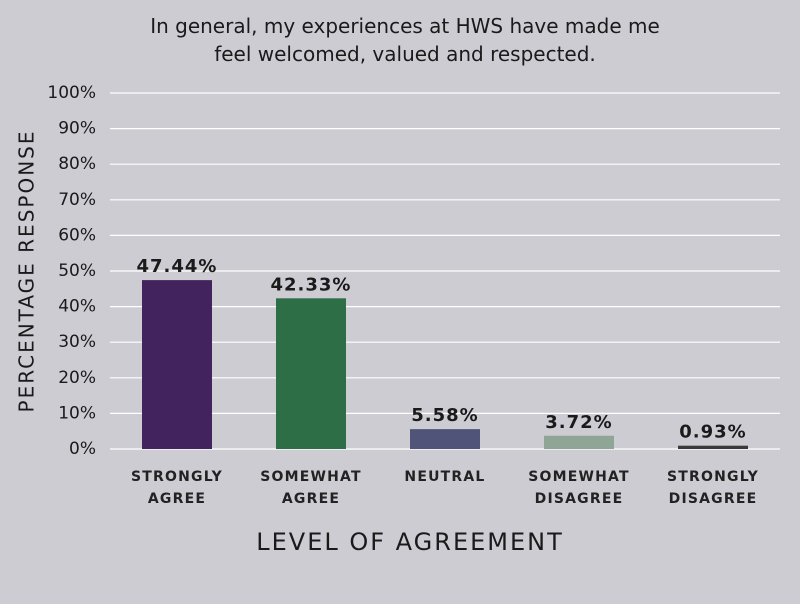 This screenshot has height=604, width=800. What do you see at coordinates (712, 488) in the screenshot?
I see `x-tick-label: STRONGLY DISAGREE` at bounding box center [712, 488].